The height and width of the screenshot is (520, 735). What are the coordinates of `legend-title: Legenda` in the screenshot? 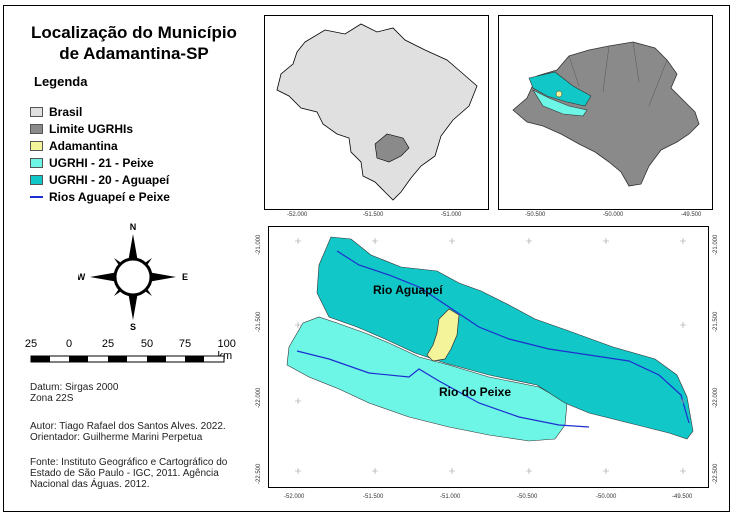 It's located at (61, 81).